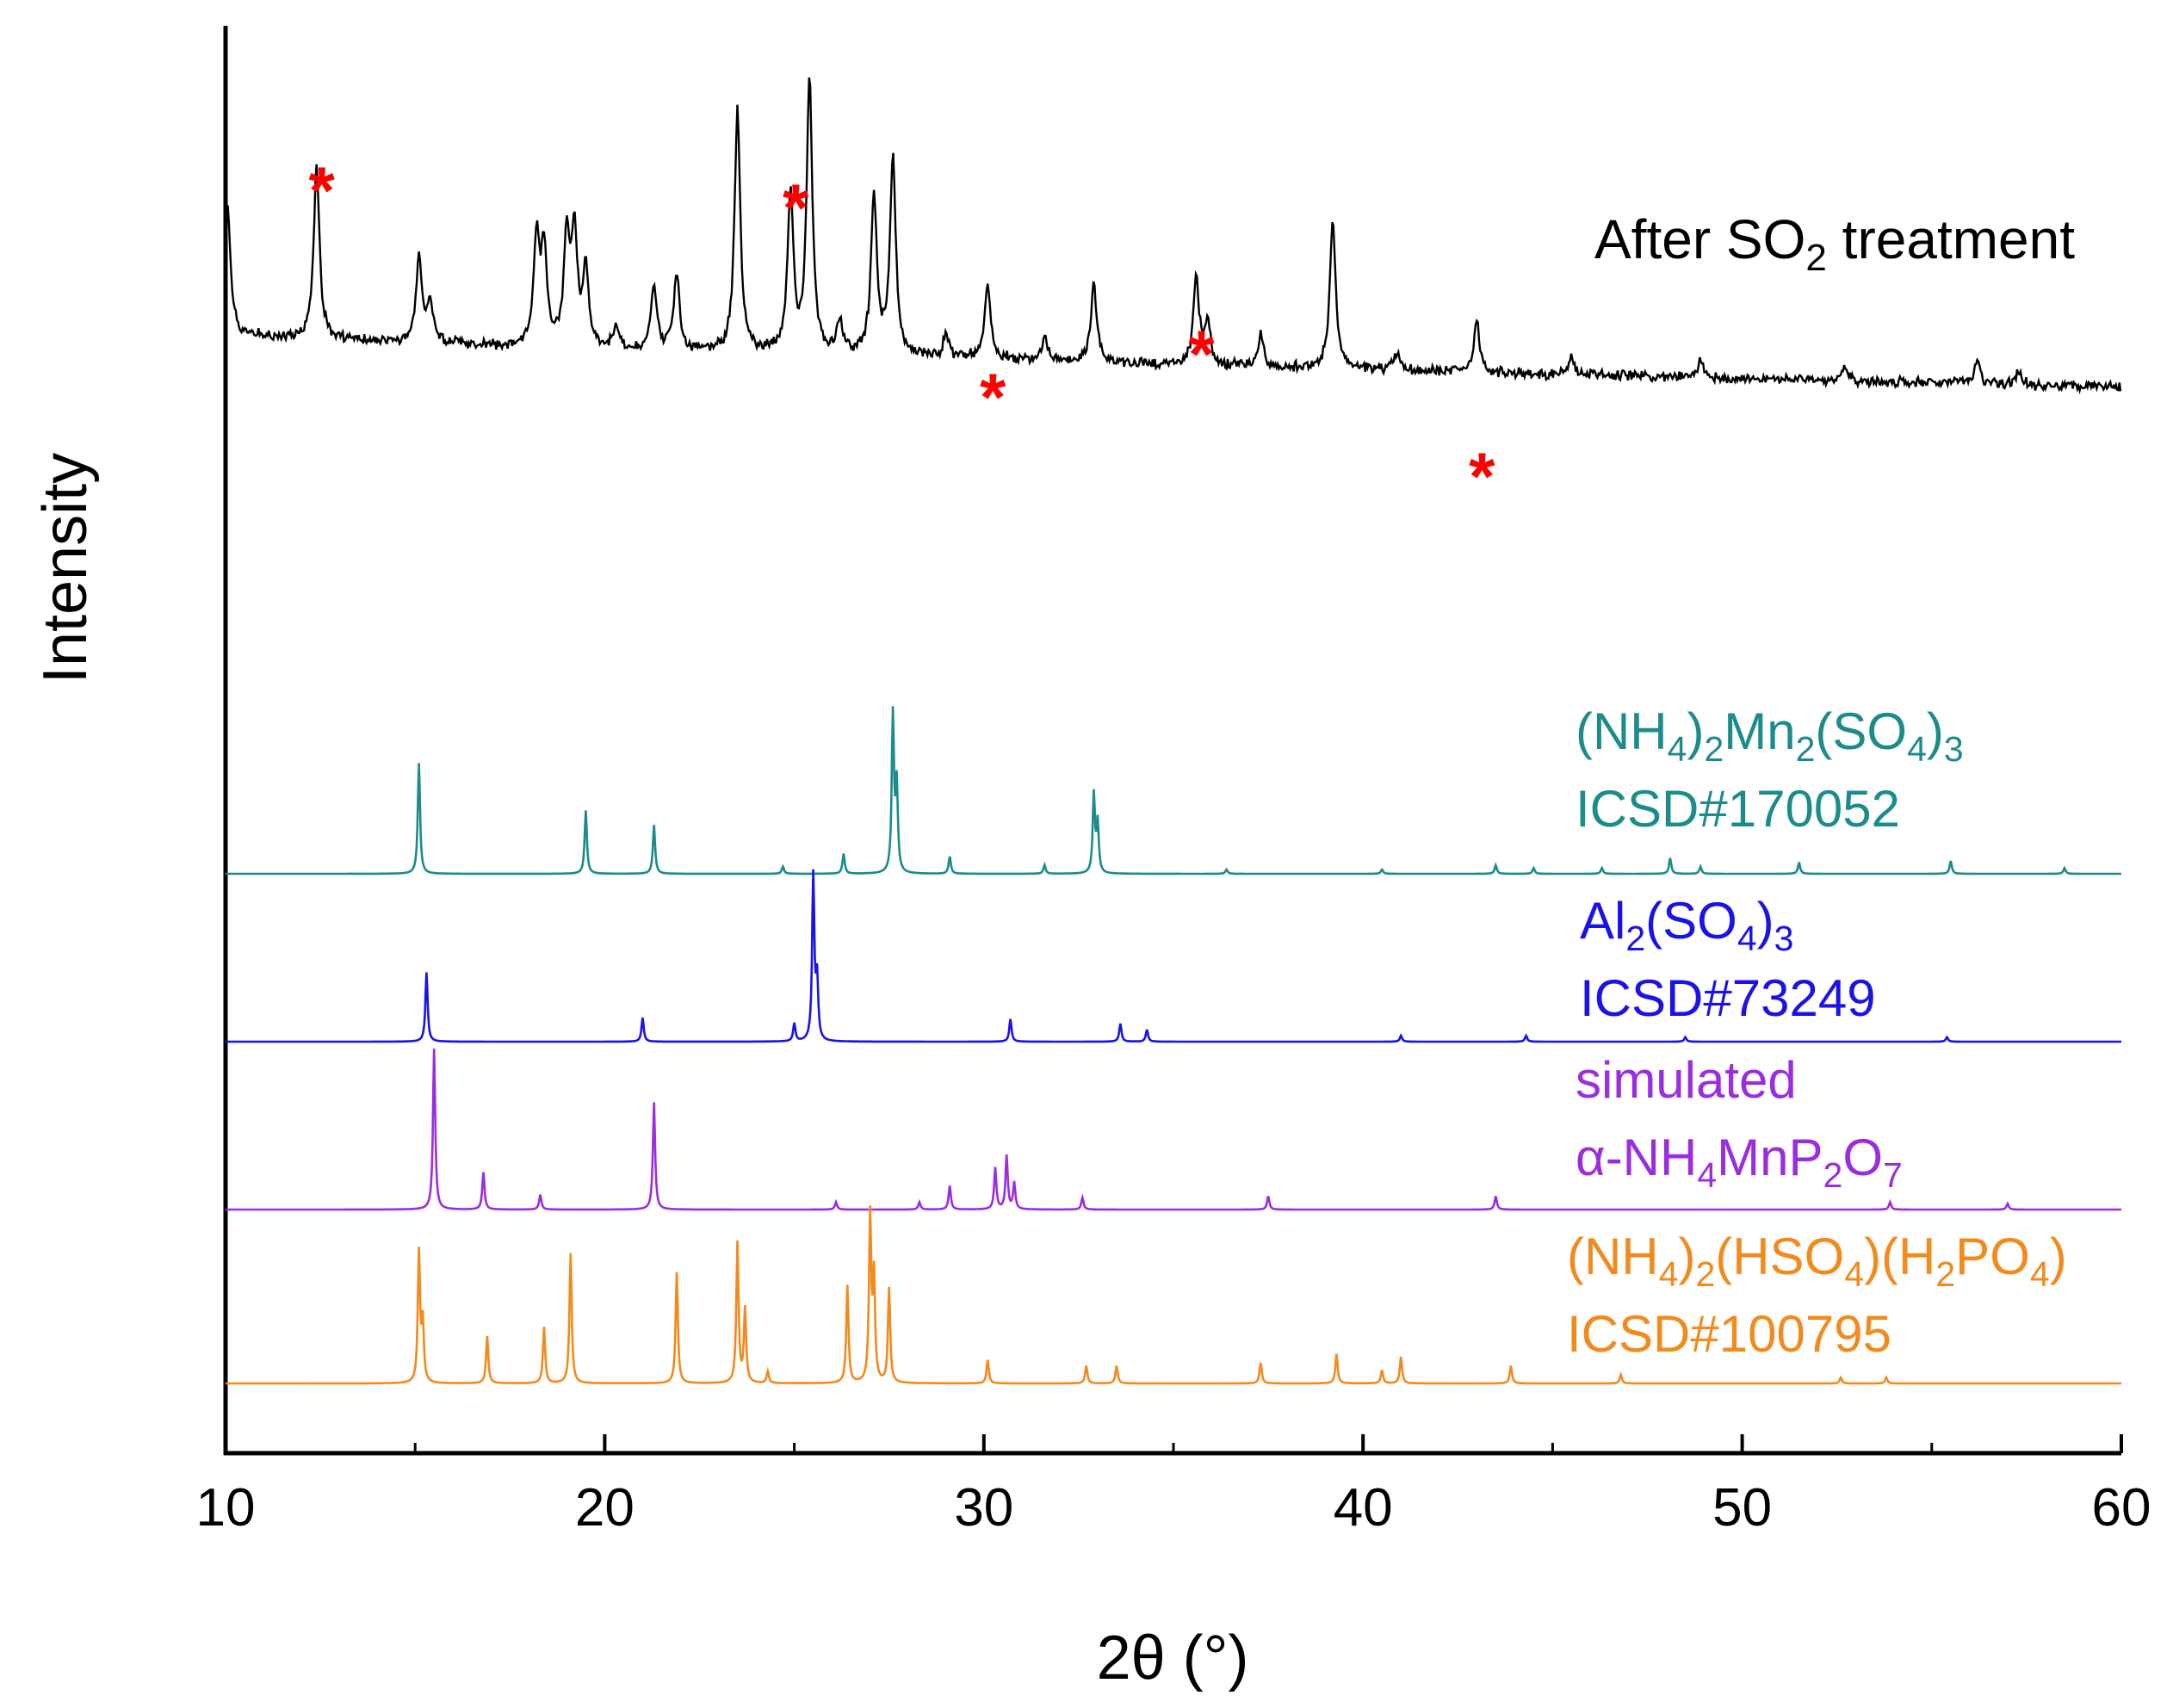 The width and height of the screenshot is (2173, 1708). I want to click on series-label-icsd: ICSD#170052, so click(1738, 809).